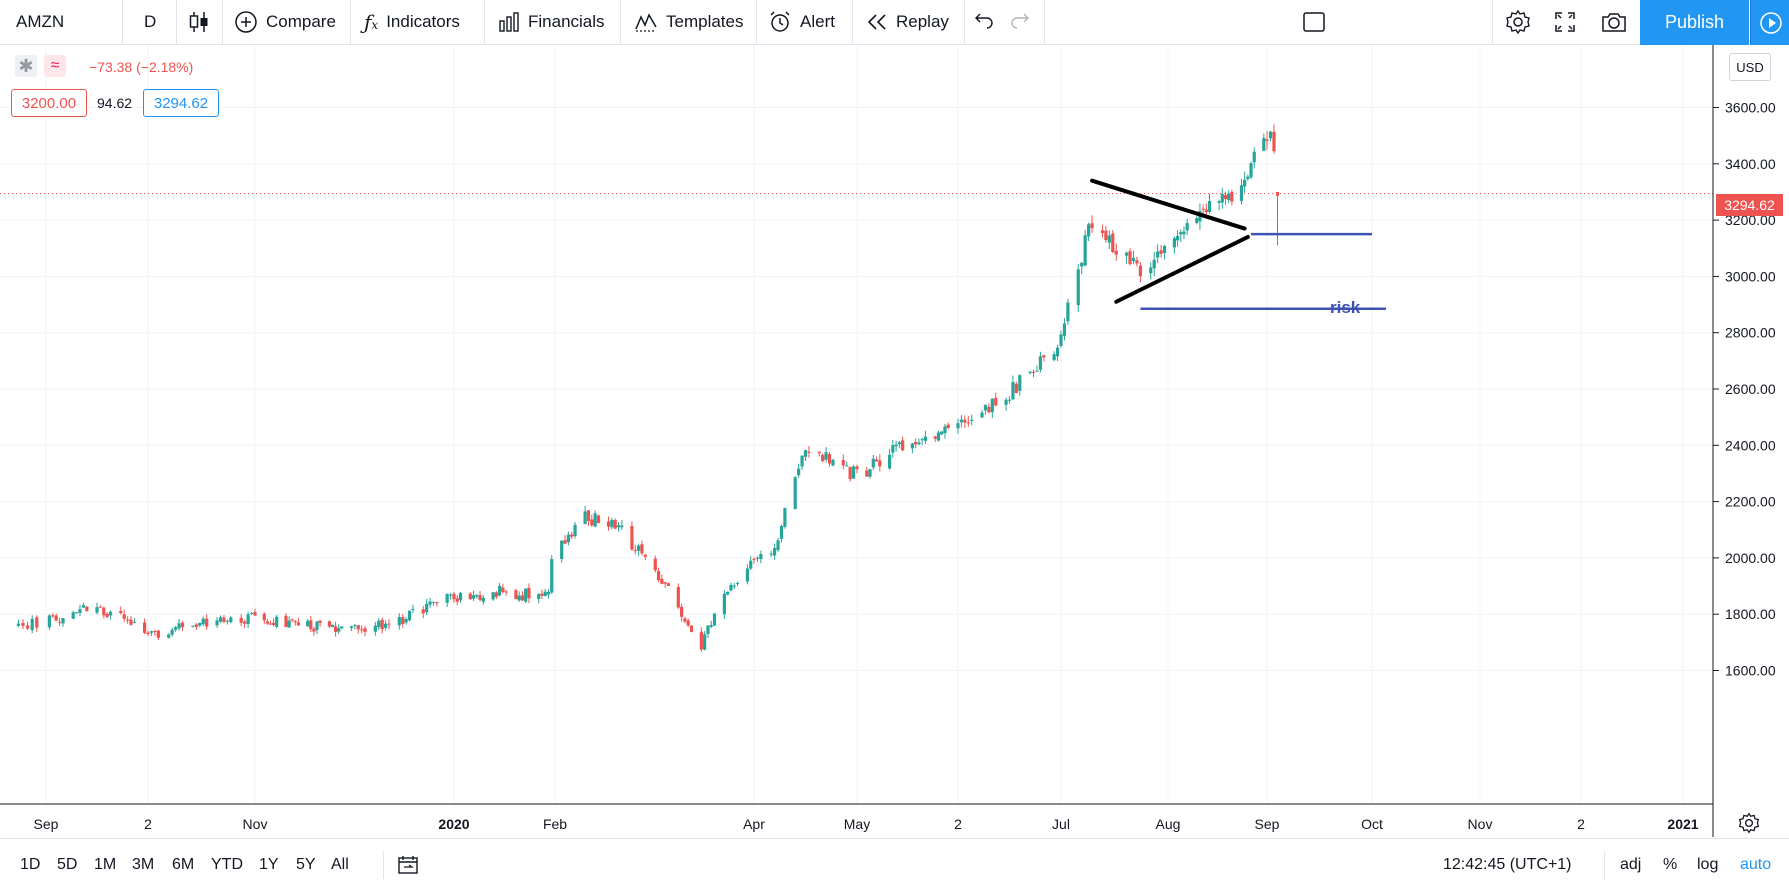 The image size is (1789, 891). What do you see at coordinates (1314, 22) in the screenshot?
I see `layout-button` at bounding box center [1314, 22].